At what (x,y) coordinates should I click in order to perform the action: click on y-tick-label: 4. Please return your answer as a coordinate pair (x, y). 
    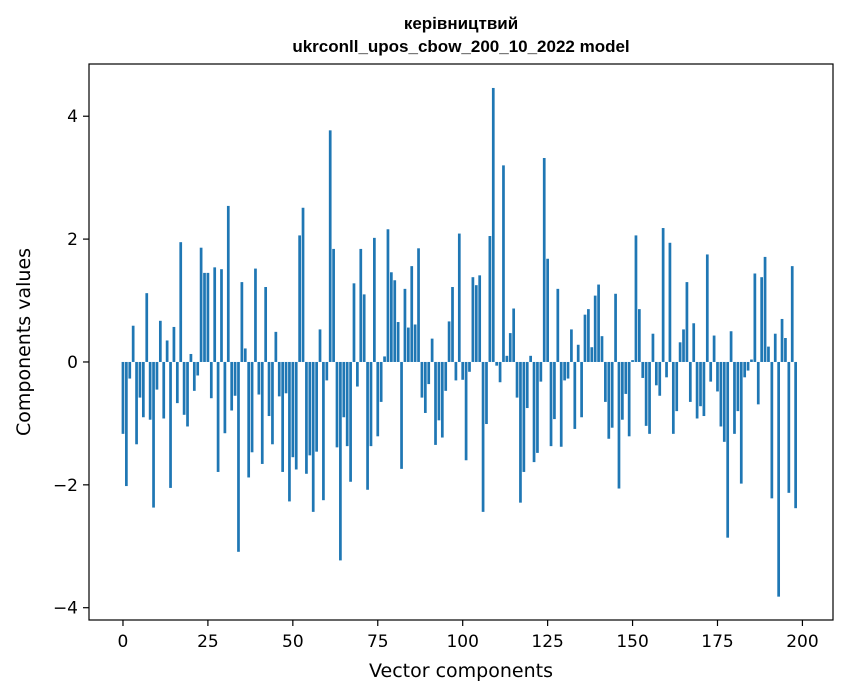
    Looking at the image, I should click on (72, 117).